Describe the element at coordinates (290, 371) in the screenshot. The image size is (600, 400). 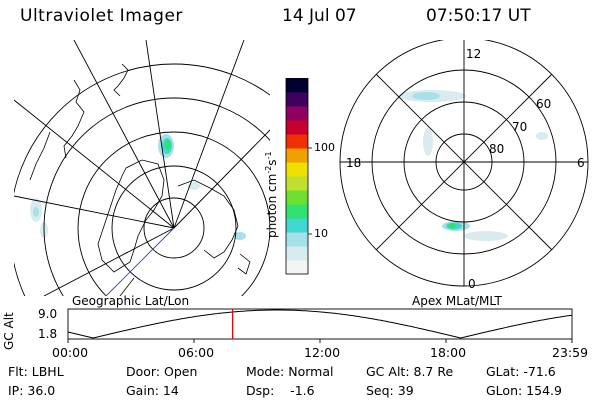
I see `mode-readout: Mode: Normal` at that location.